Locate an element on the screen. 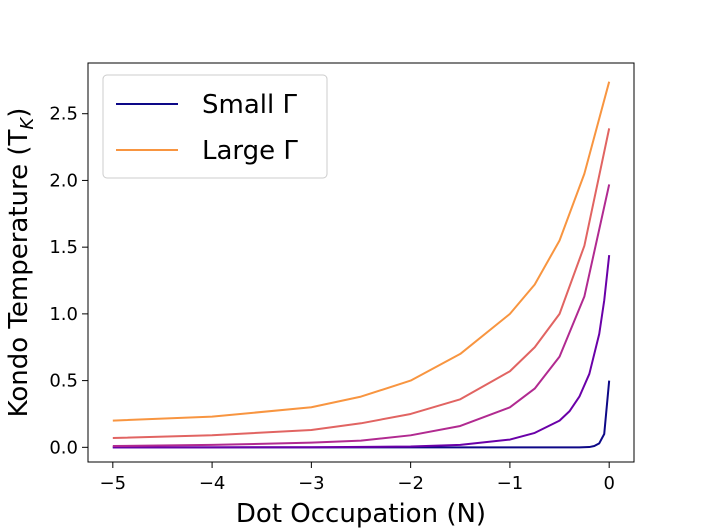  y-axis-label-close: ) is located at coordinates (19, 113).